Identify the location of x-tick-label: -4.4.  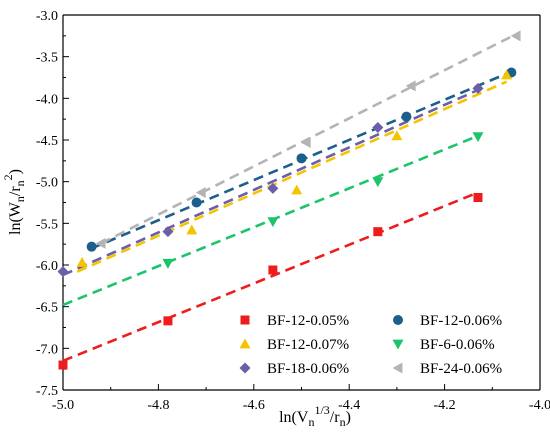
(349, 405).